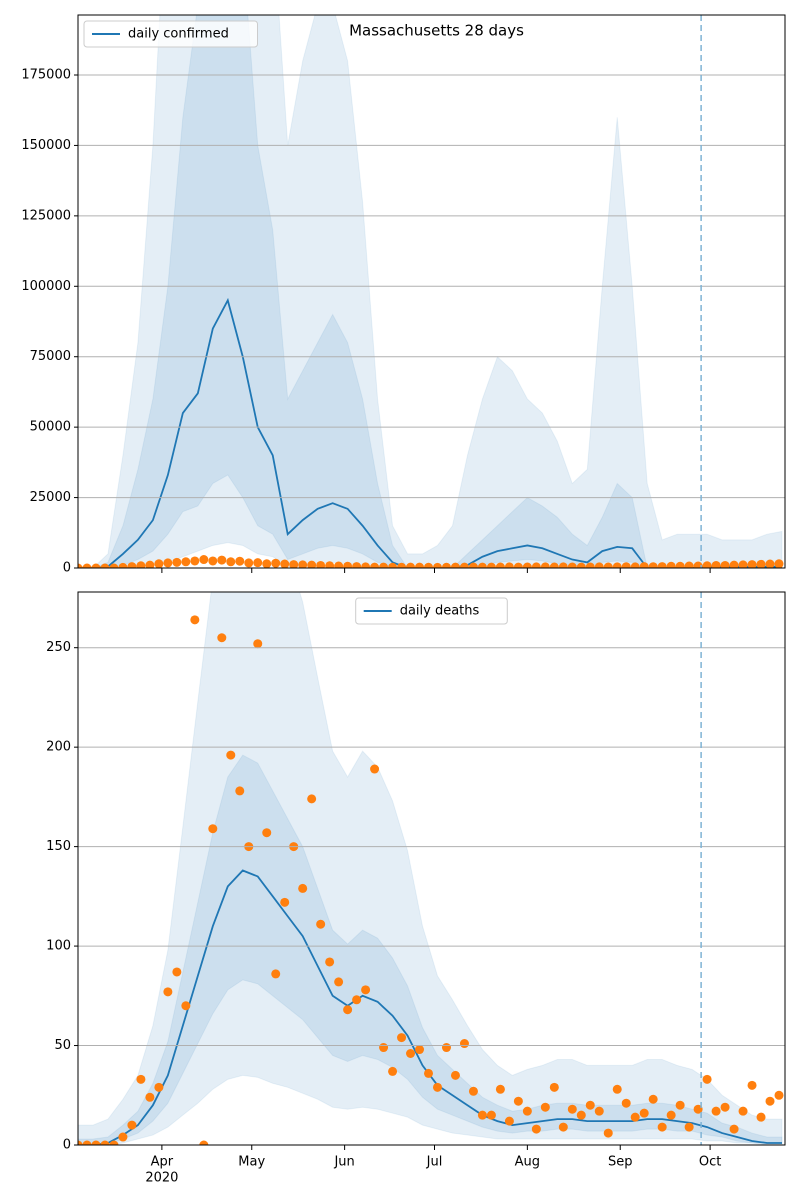 This screenshot has width=800, height=1204. What do you see at coordinates (46, 215) in the screenshot?
I see `y-tick-label: 125000` at bounding box center [46, 215].